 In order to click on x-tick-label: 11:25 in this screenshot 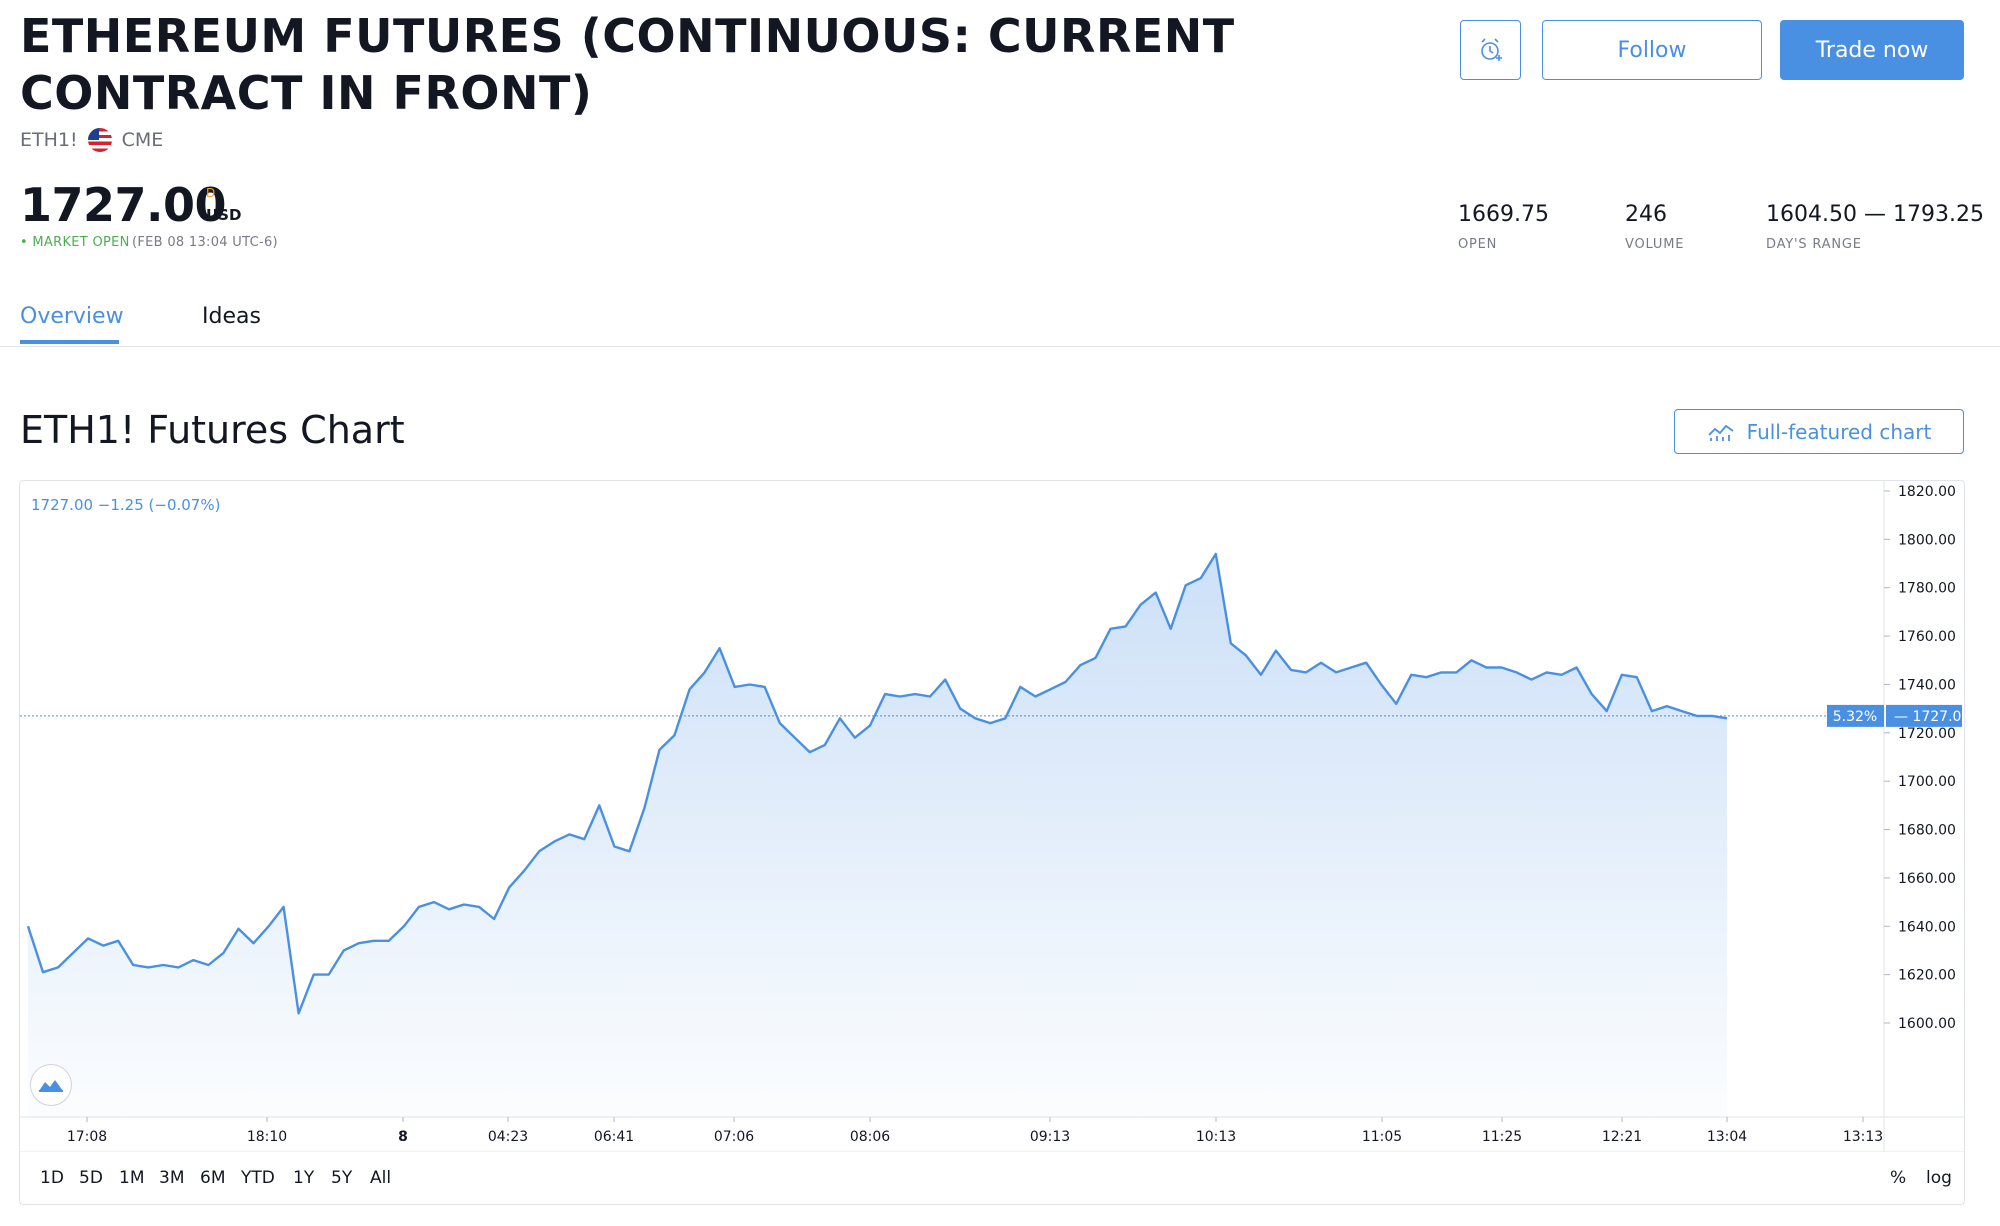, I will do `click(1502, 1137)`.